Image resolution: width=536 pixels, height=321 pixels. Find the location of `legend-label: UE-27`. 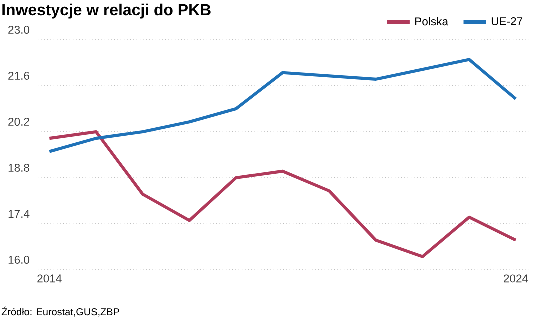

legend-label: UE-27 is located at coordinates (507, 22).